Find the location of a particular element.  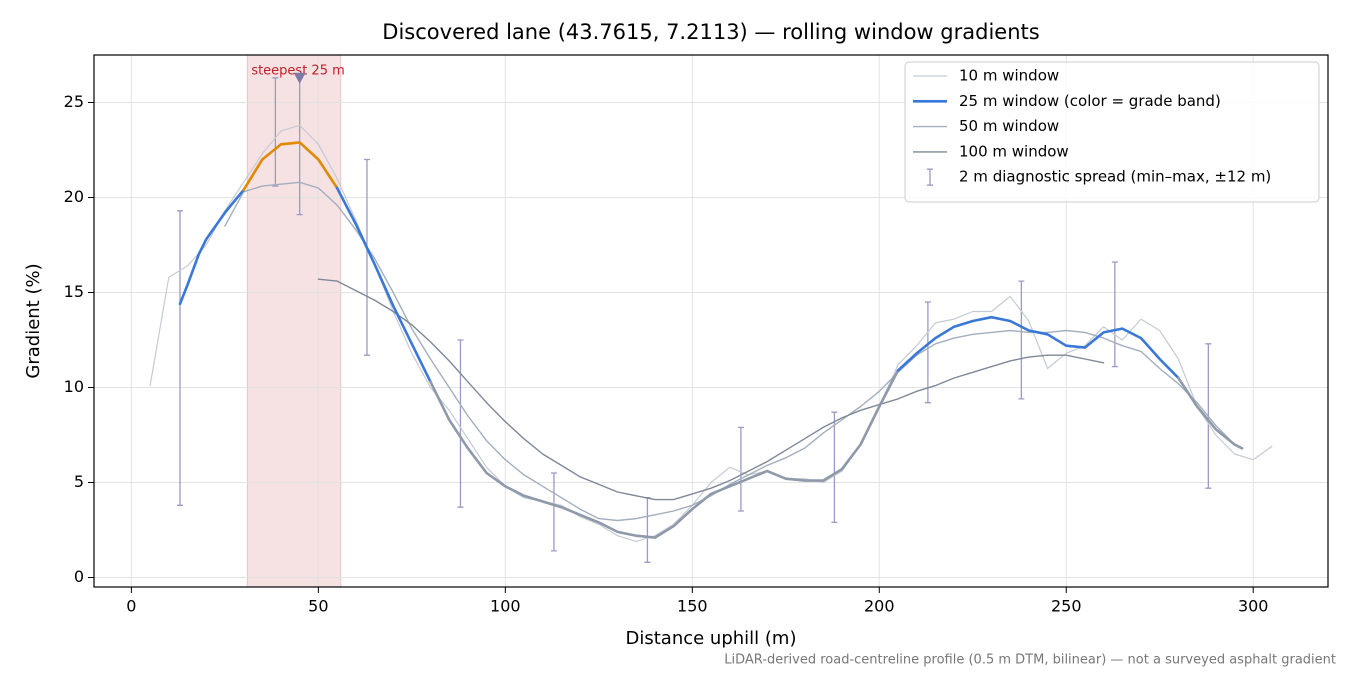

y-tick-label: 5 is located at coordinates (79, 481).